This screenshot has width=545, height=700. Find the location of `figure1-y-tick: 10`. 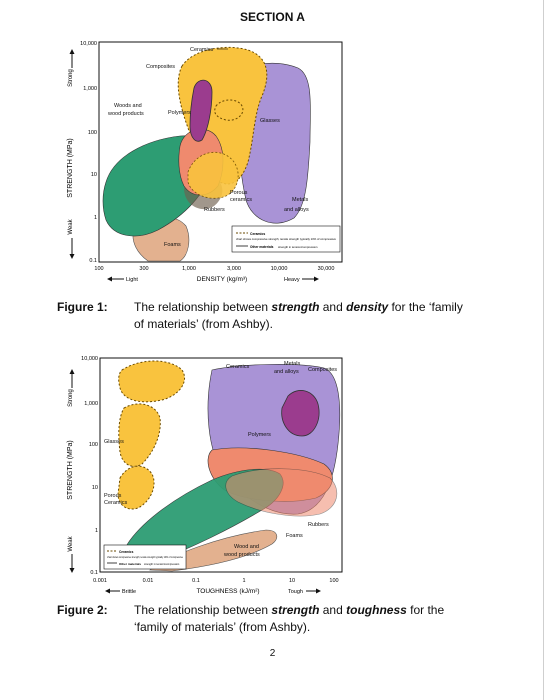

figure1-y-tick: 10 is located at coordinates (94, 175).